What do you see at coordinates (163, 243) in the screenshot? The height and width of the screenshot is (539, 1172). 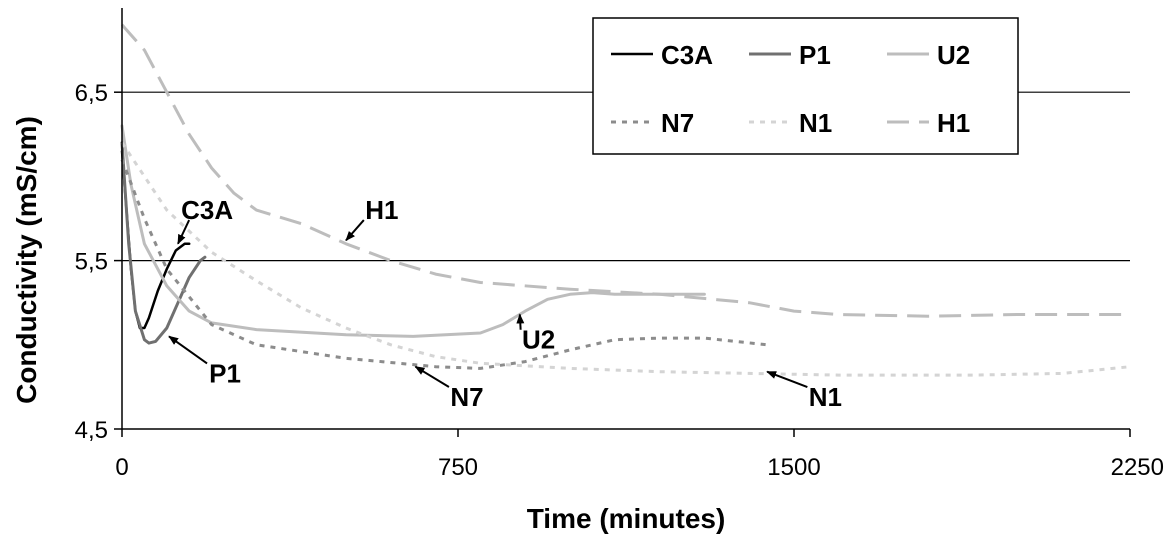 I see `series-line-p1` at bounding box center [163, 243].